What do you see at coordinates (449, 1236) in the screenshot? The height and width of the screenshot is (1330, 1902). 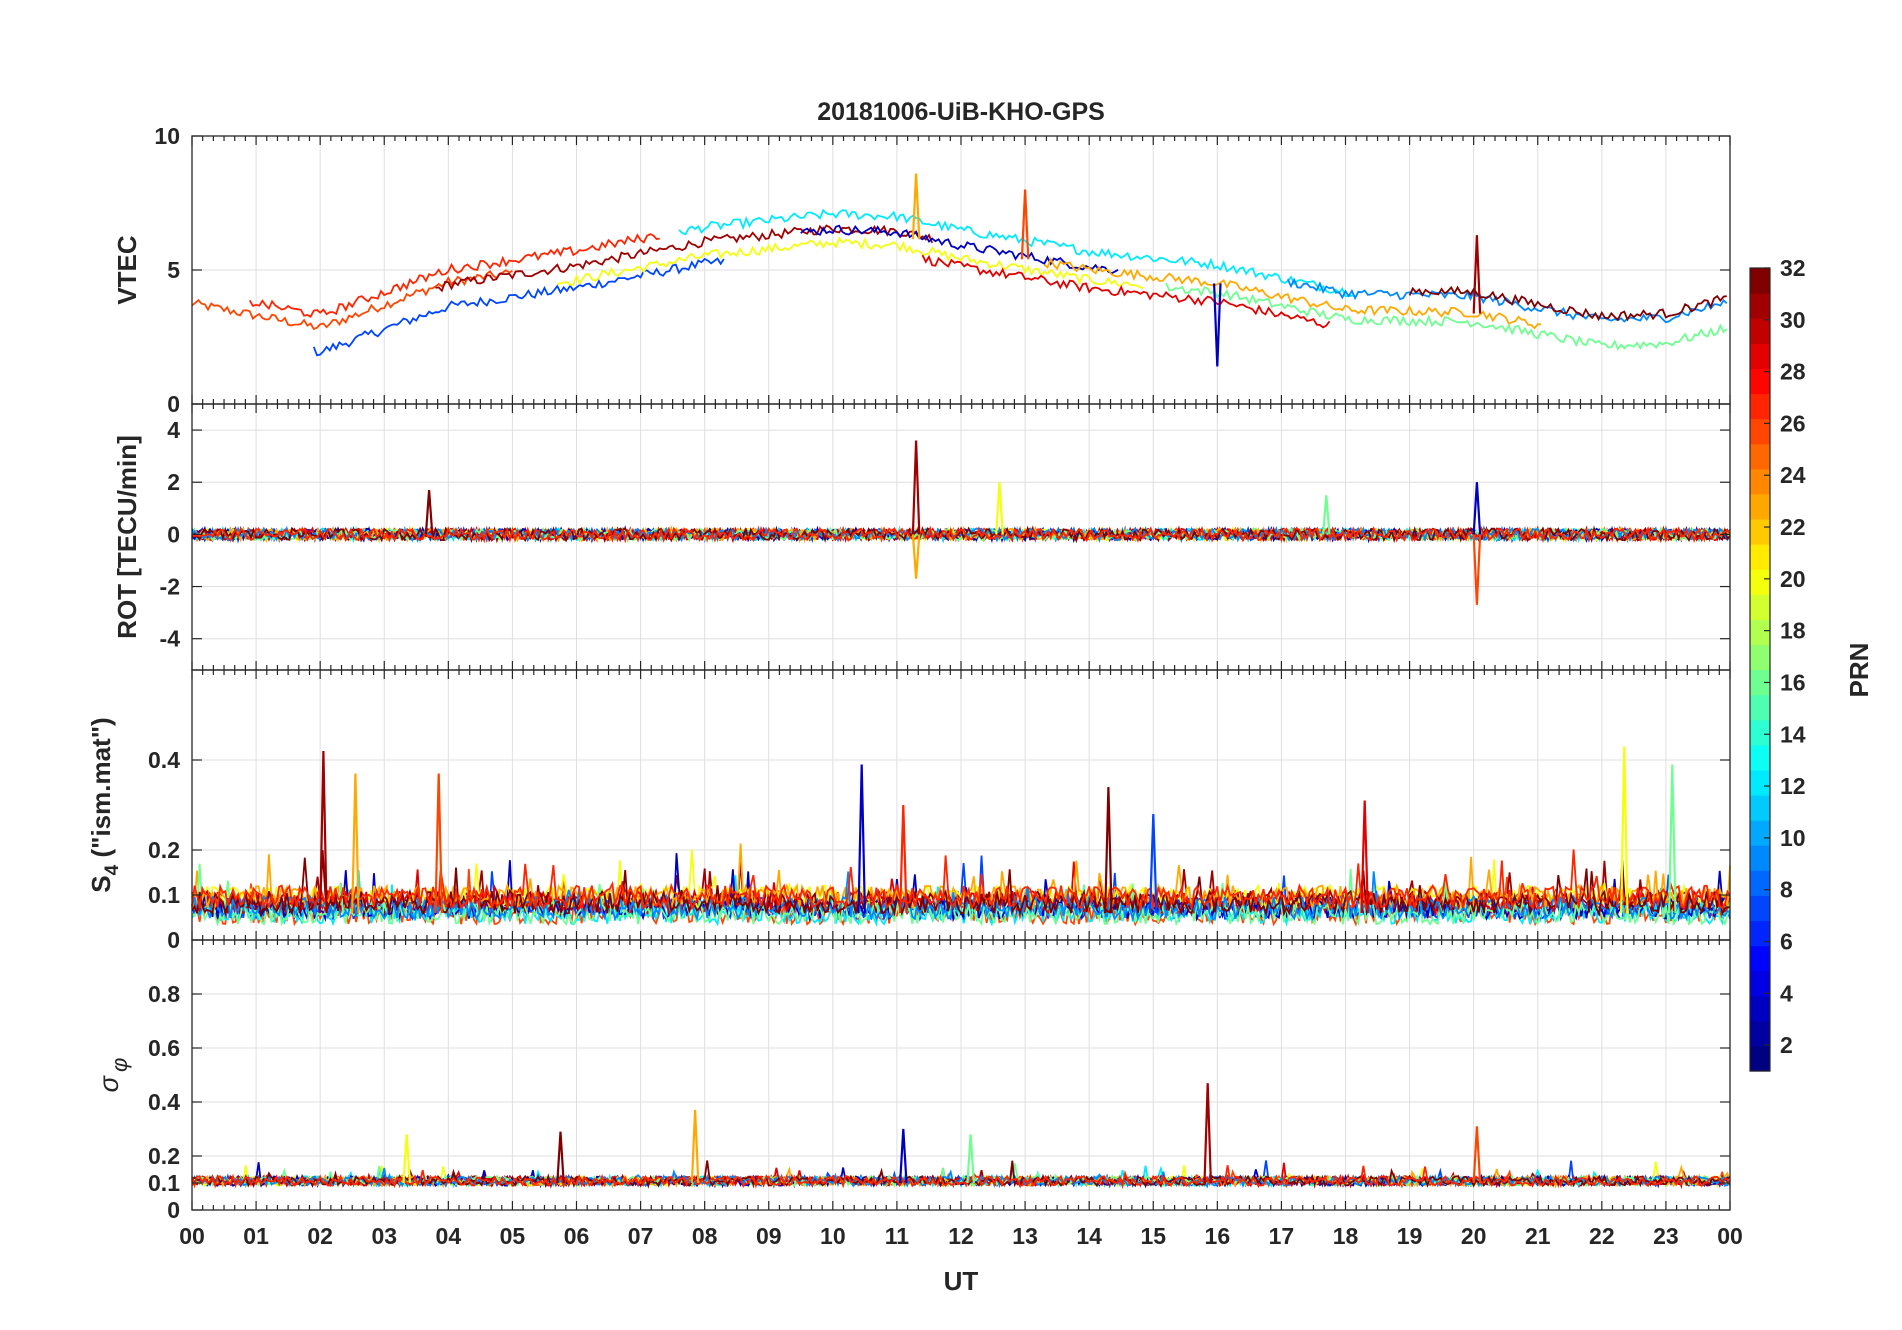 I see `x-tick-label: 04` at bounding box center [449, 1236].